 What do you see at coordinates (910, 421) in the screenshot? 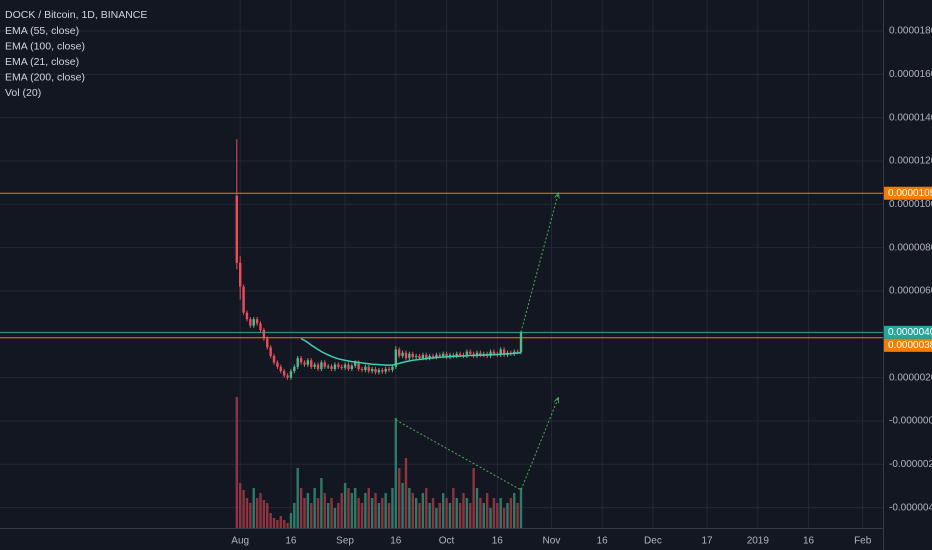
I see `y-tick-label: -0.00000000` at bounding box center [910, 421].